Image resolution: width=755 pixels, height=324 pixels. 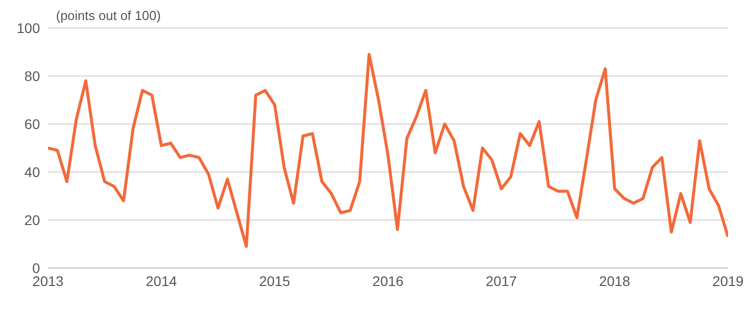 What do you see at coordinates (32, 172) in the screenshot?
I see `y-tick-label: 40` at bounding box center [32, 172].